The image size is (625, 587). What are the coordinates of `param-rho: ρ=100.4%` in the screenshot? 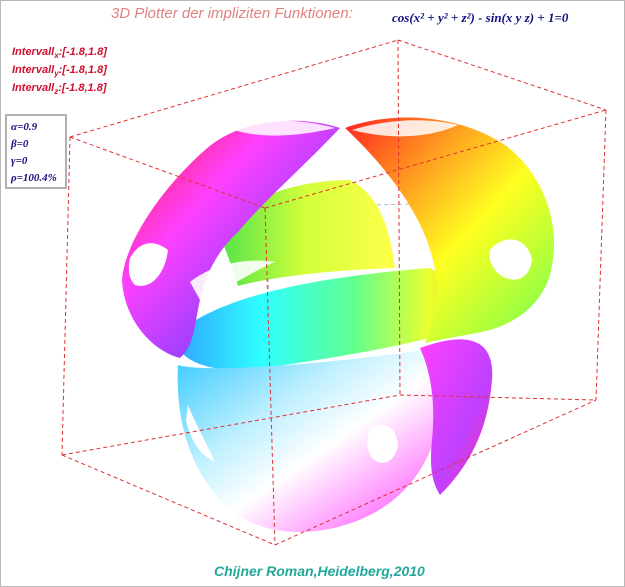 It's located at (34, 178).